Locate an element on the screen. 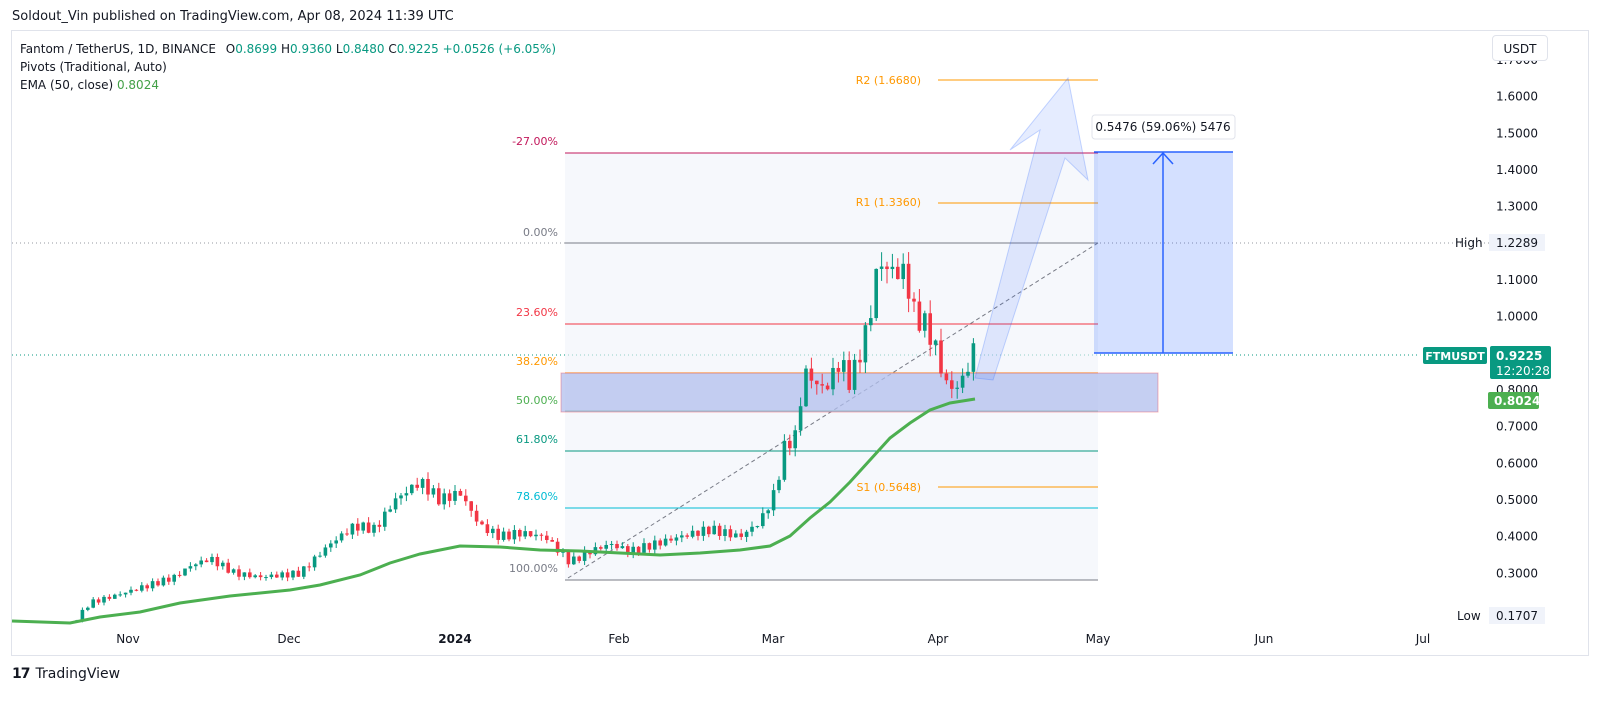 The height and width of the screenshot is (707, 1600). time-label: Mar is located at coordinates (773, 639).